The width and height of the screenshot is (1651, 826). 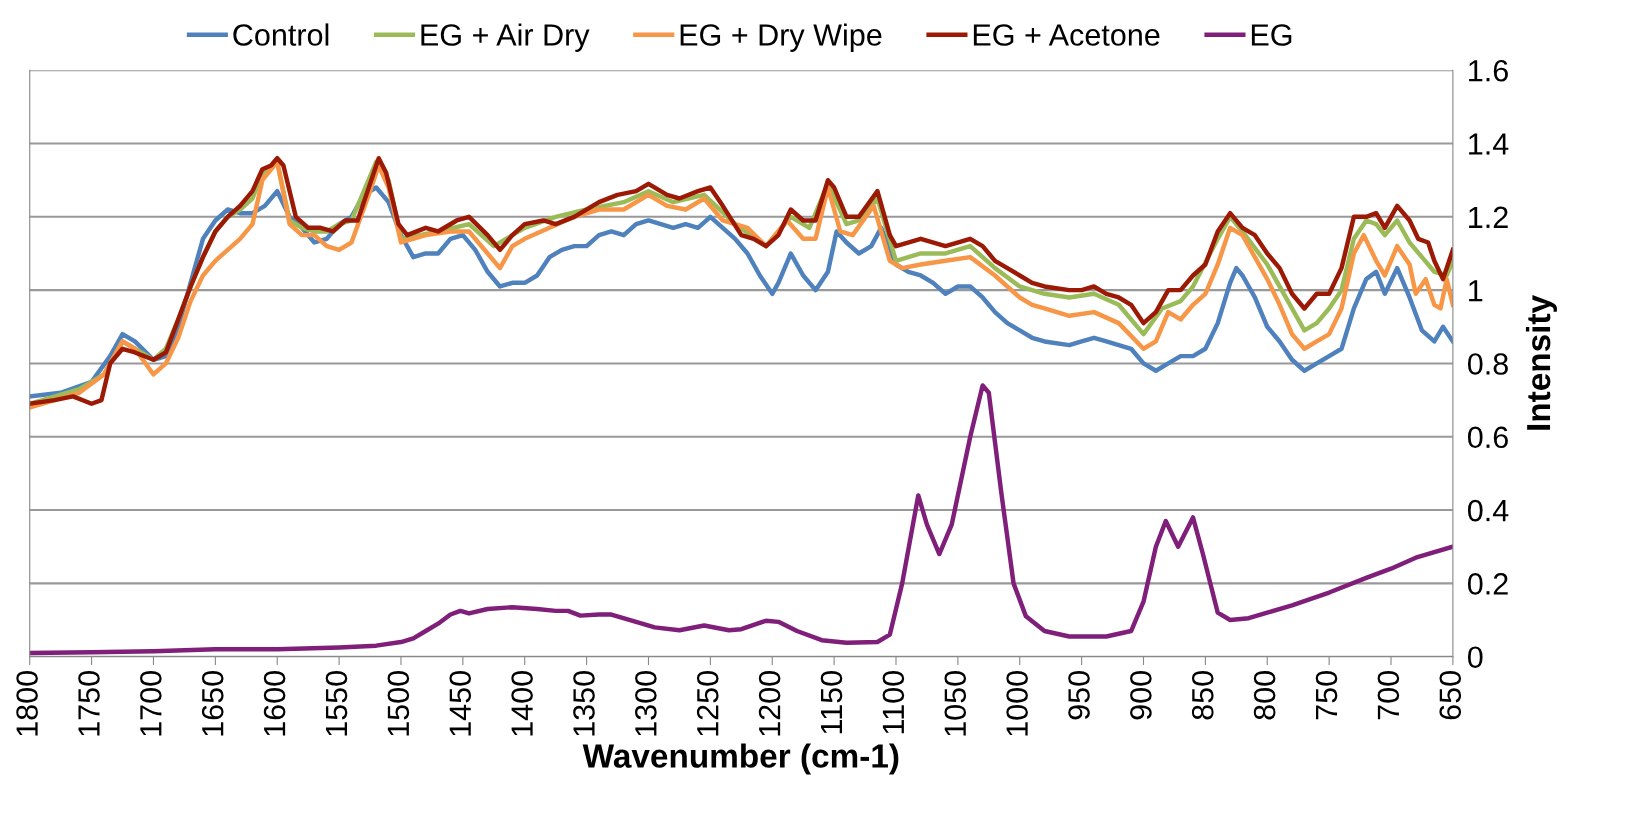 What do you see at coordinates (505, 37) in the screenshot?
I see `legend-label: EG + Air Dry` at bounding box center [505, 37].